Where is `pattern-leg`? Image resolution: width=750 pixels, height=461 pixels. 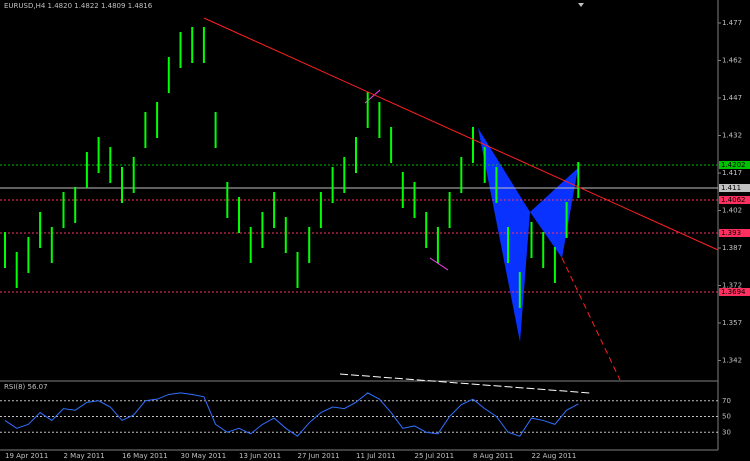 pattern-leg is located at coordinates (504, 235).